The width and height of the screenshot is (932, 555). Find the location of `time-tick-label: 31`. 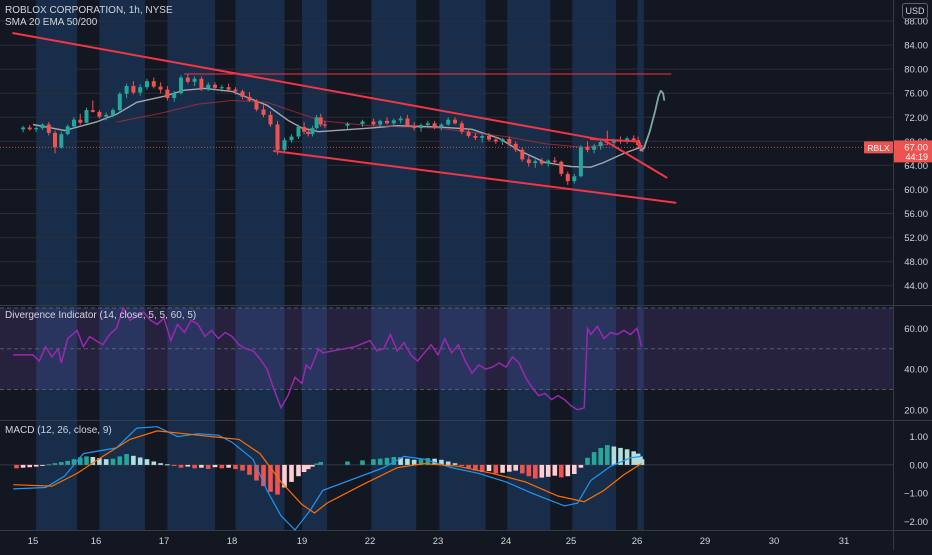

time-tick-label: 31 is located at coordinates (844, 541).